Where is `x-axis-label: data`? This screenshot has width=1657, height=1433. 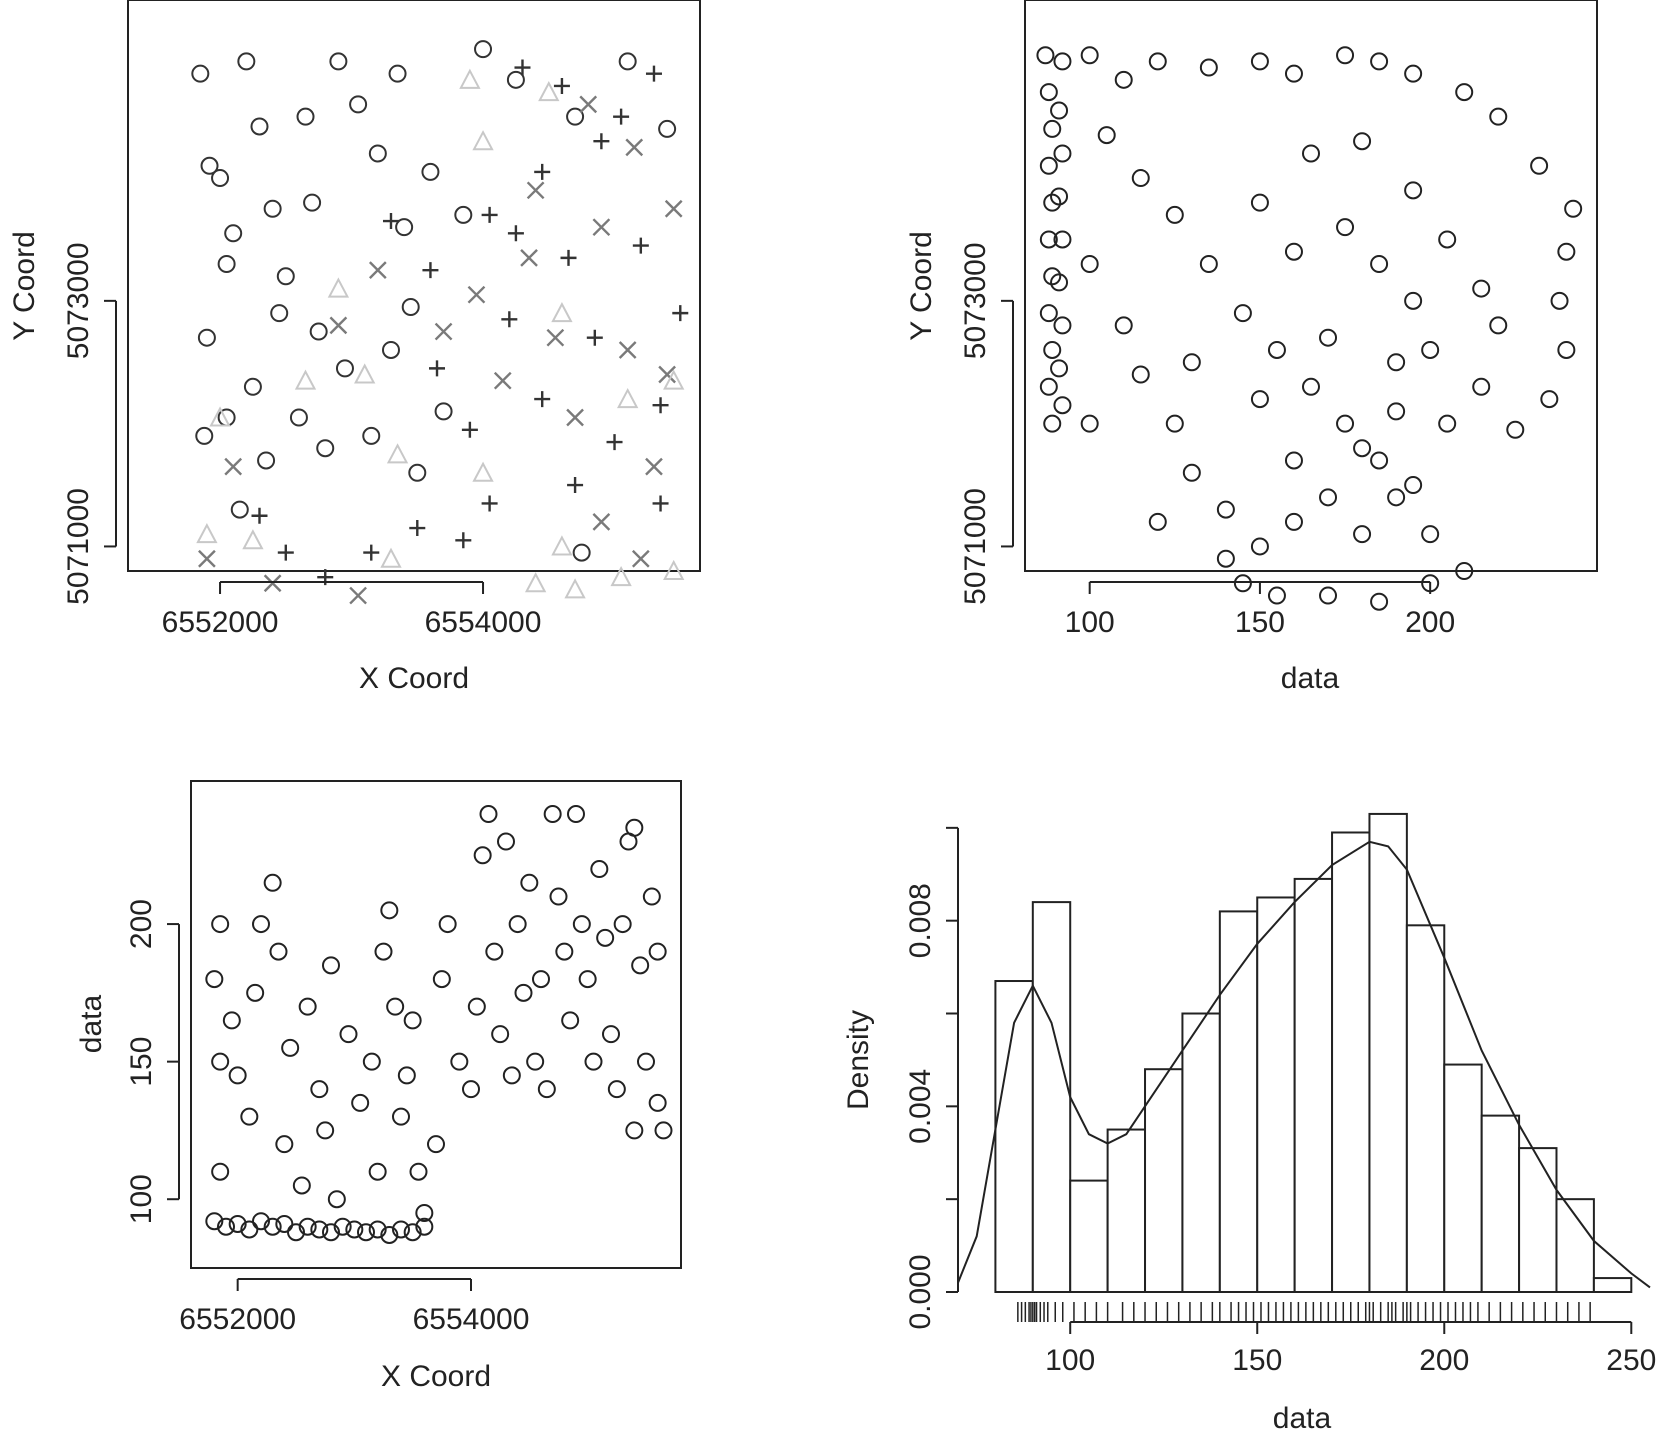 x-axis-label: data is located at coordinates (1302, 1417).